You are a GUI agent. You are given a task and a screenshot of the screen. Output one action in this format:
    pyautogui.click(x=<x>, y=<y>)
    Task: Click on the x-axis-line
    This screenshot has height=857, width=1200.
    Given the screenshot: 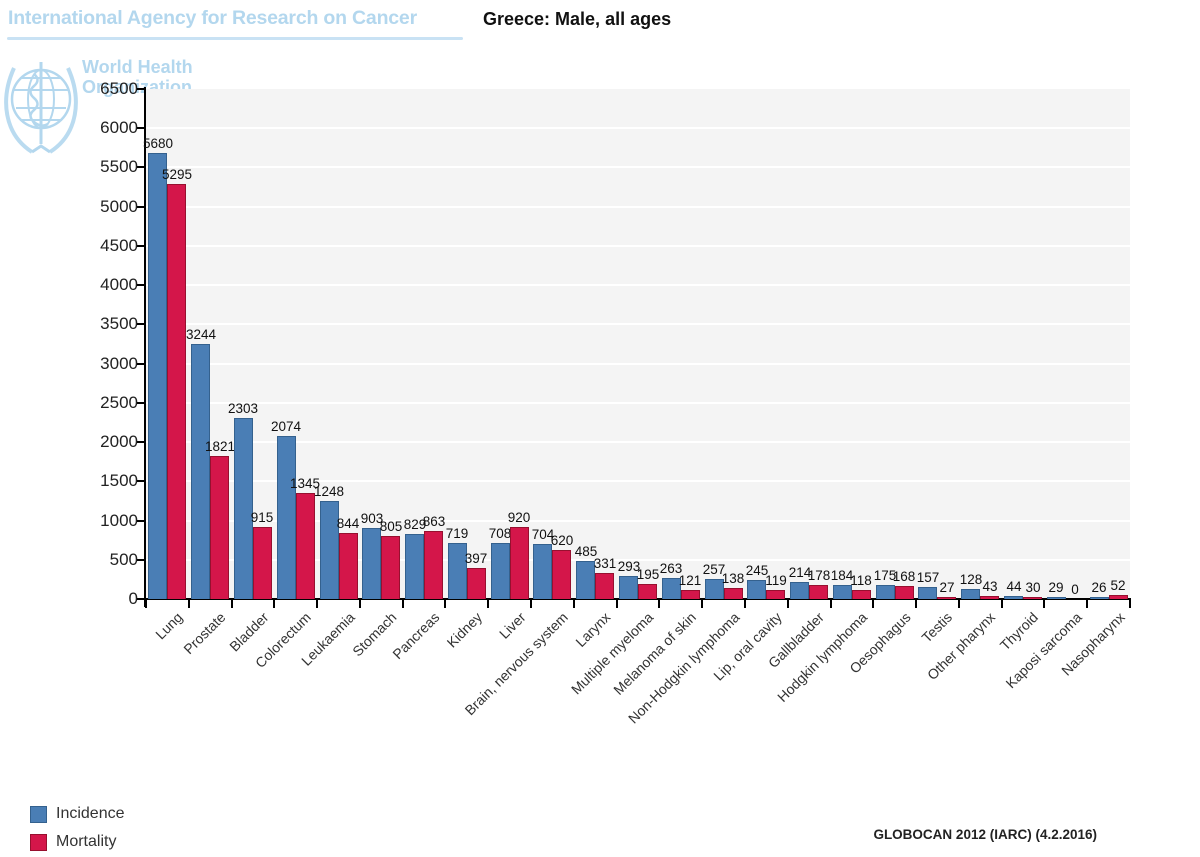 What is the action you would take?
    pyautogui.click(x=637, y=599)
    